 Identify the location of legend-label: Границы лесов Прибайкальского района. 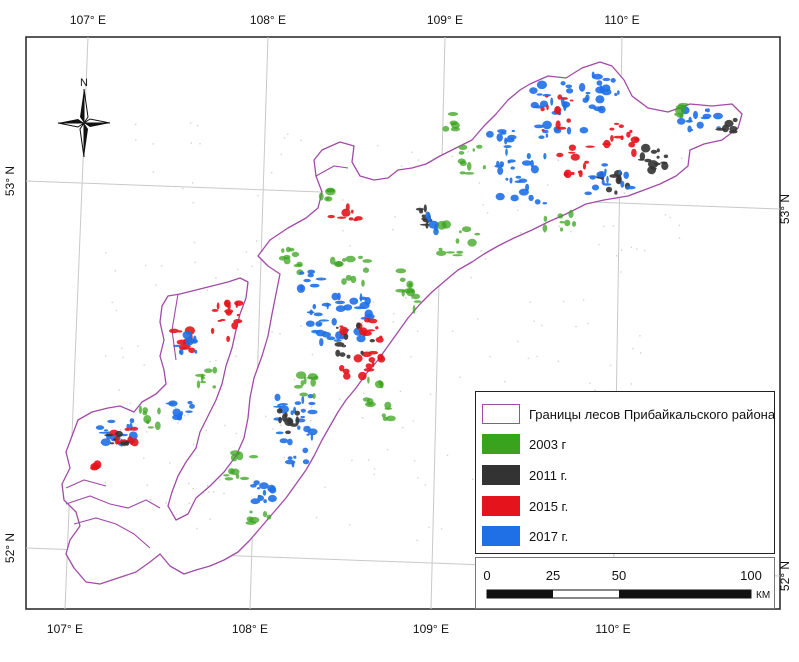
(652, 414).